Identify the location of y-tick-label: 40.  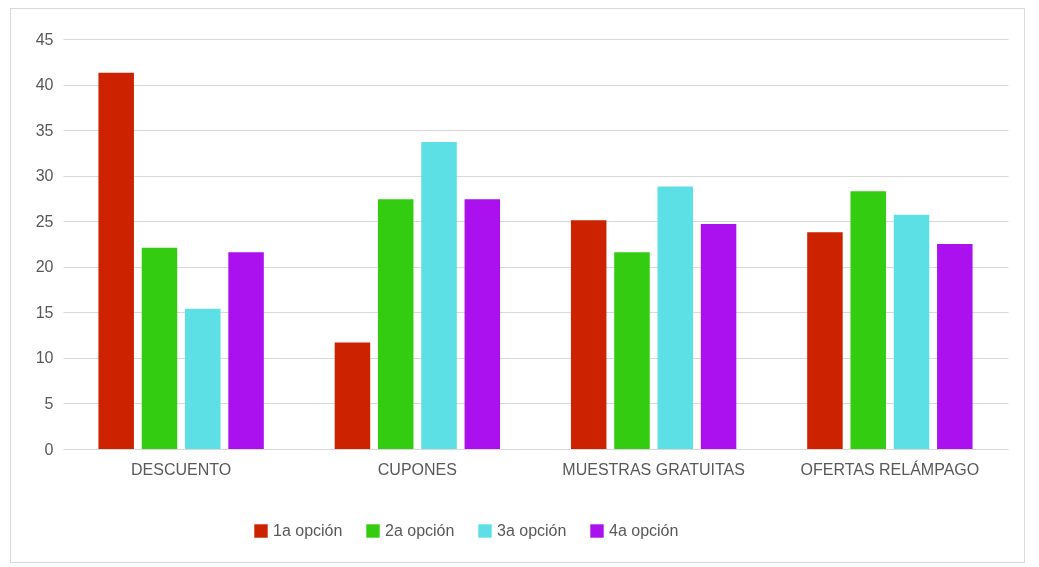
(44, 85).